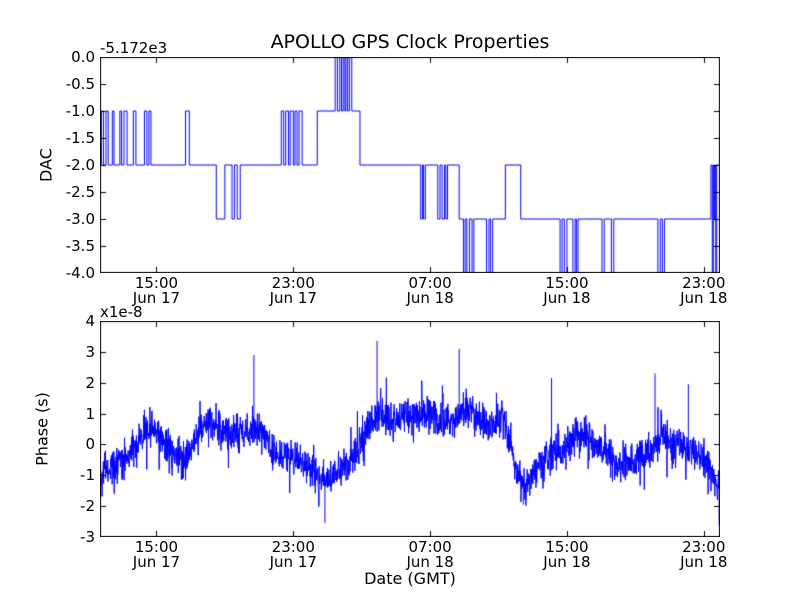 The width and height of the screenshot is (800, 600). Describe the element at coordinates (90, 382) in the screenshot. I see `y-tick-label: 2` at that location.